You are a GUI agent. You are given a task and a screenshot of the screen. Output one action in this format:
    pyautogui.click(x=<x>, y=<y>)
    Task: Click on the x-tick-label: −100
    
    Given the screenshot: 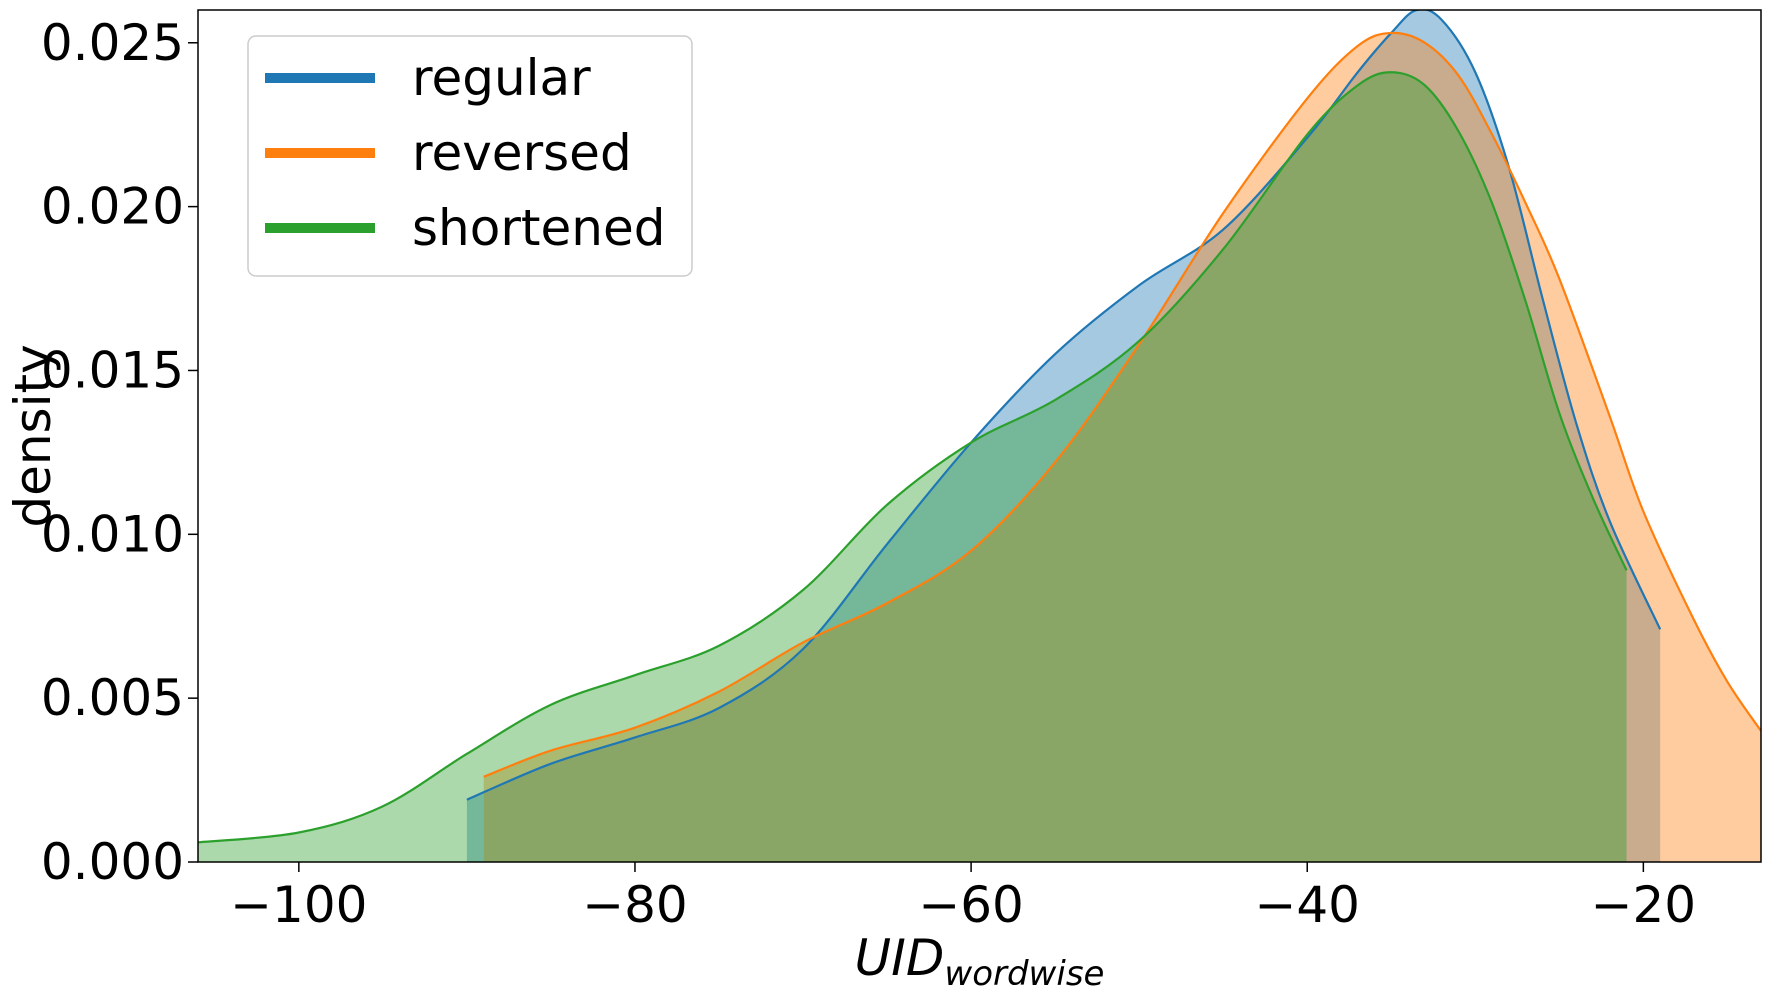 What is the action you would take?
    pyautogui.click(x=298, y=905)
    